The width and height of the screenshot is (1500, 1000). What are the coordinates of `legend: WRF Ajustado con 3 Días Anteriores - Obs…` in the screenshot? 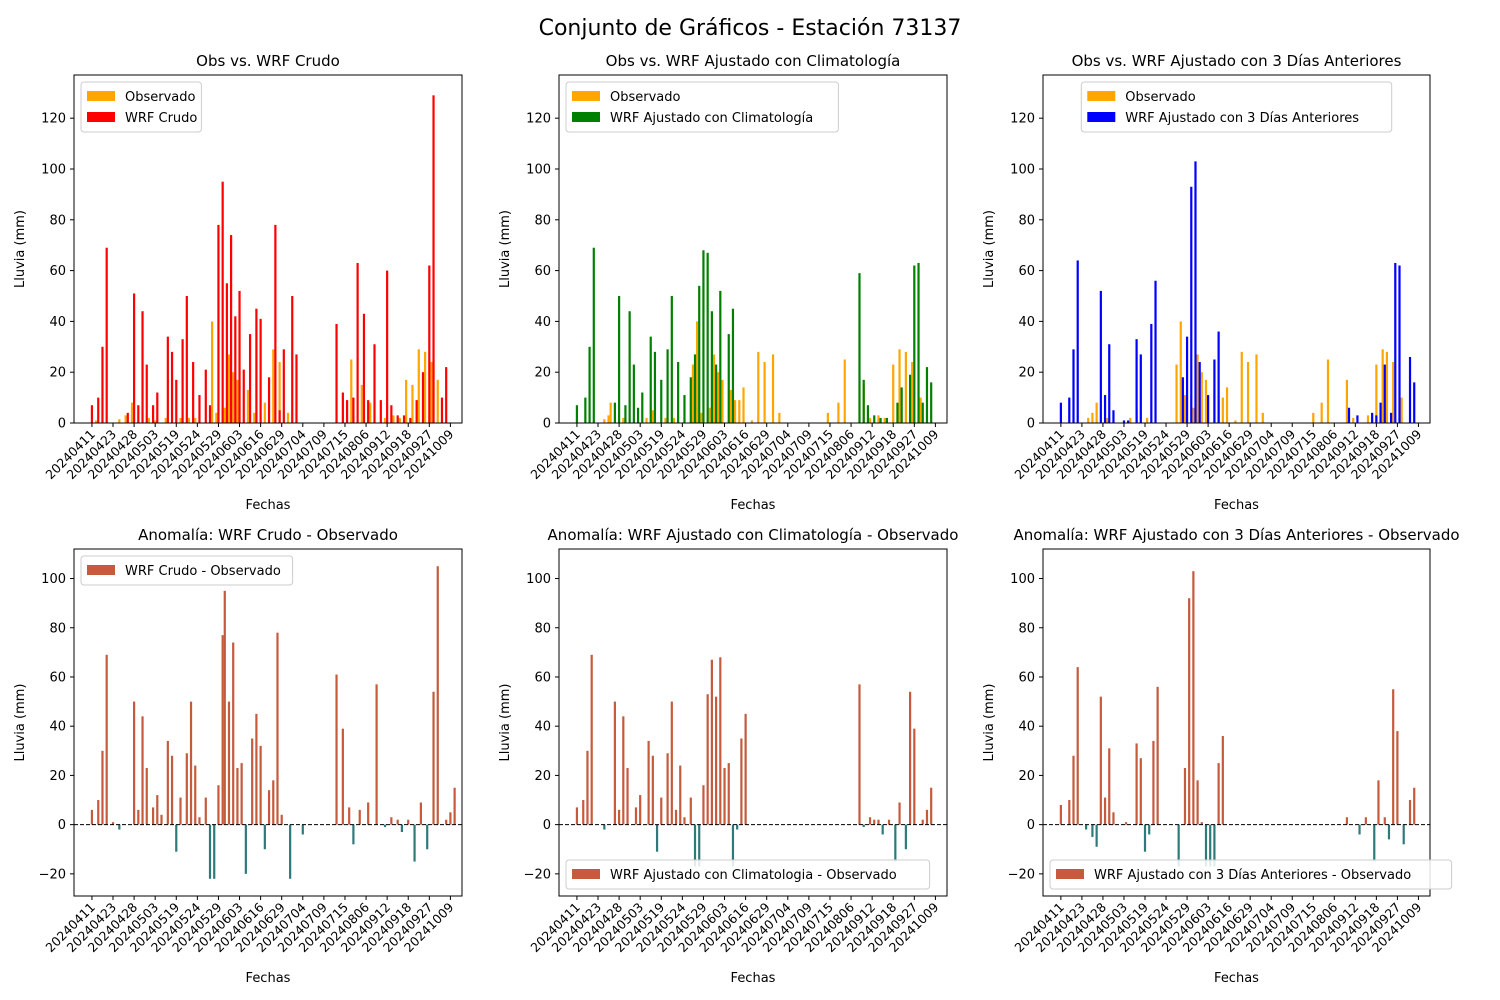 It's located at (1251, 874).